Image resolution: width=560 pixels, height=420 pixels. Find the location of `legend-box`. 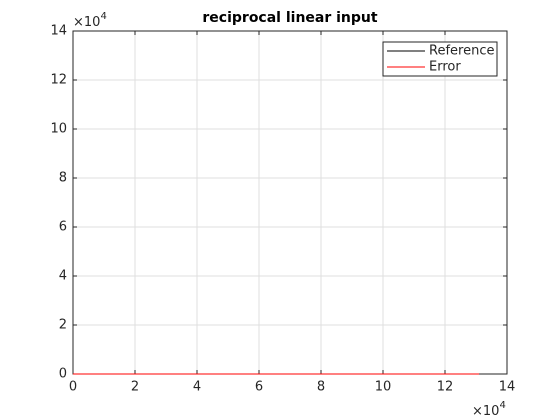

legend-box is located at coordinates (440, 59).